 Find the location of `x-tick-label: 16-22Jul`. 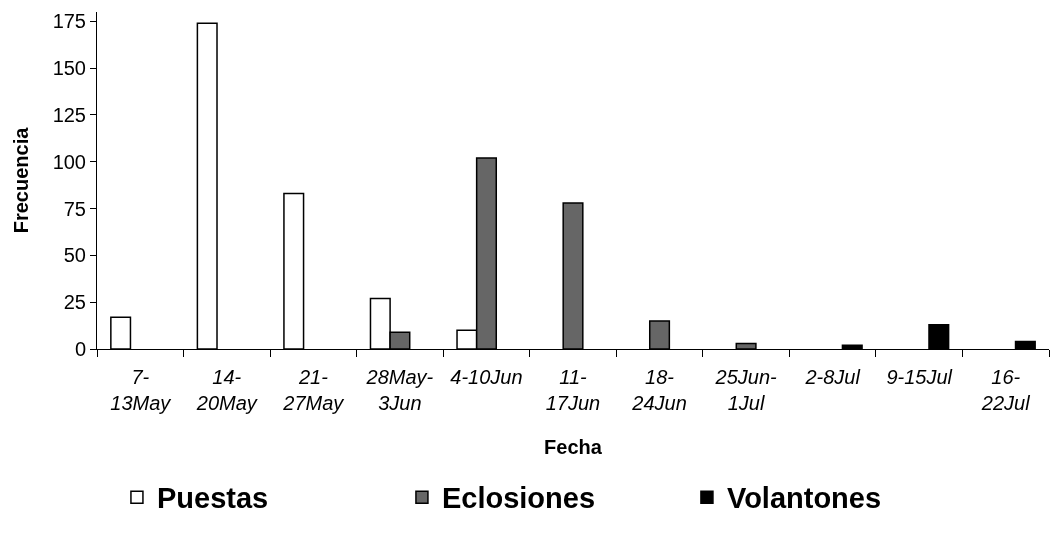

x-tick-label: 16-22Jul is located at coordinates (1005, 390).